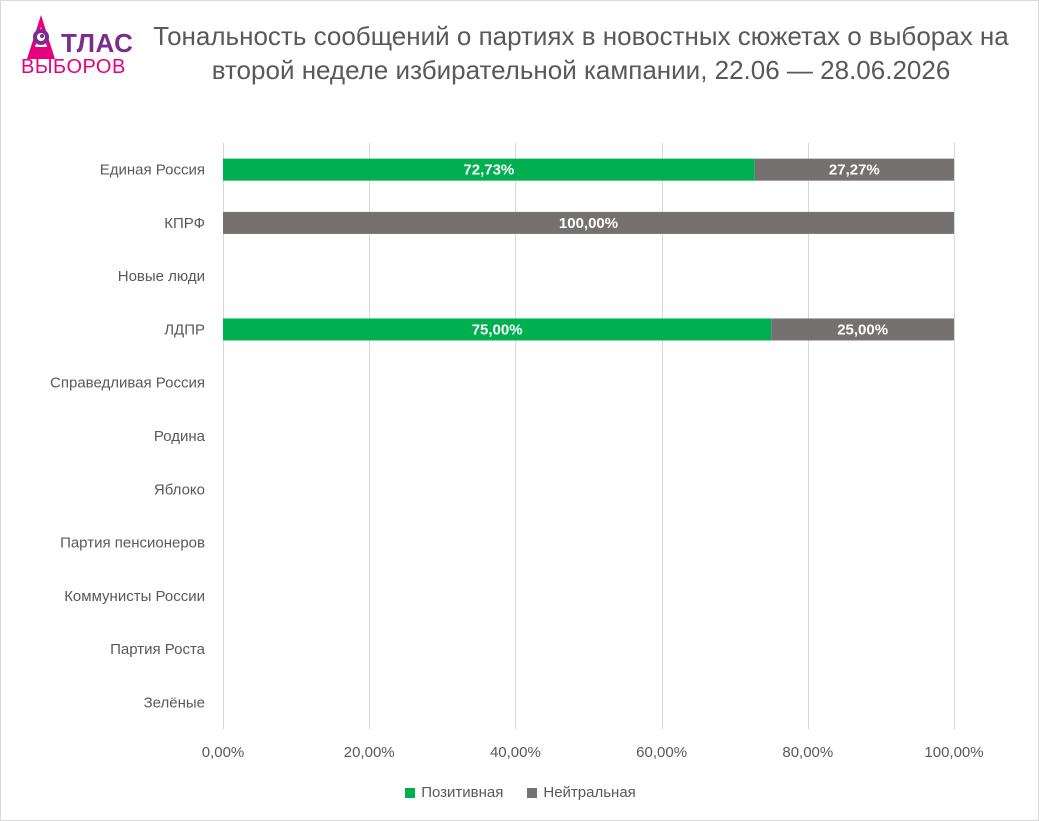 The height and width of the screenshot is (821, 1039). I want to click on category-label: Яблоко, so click(179, 489).